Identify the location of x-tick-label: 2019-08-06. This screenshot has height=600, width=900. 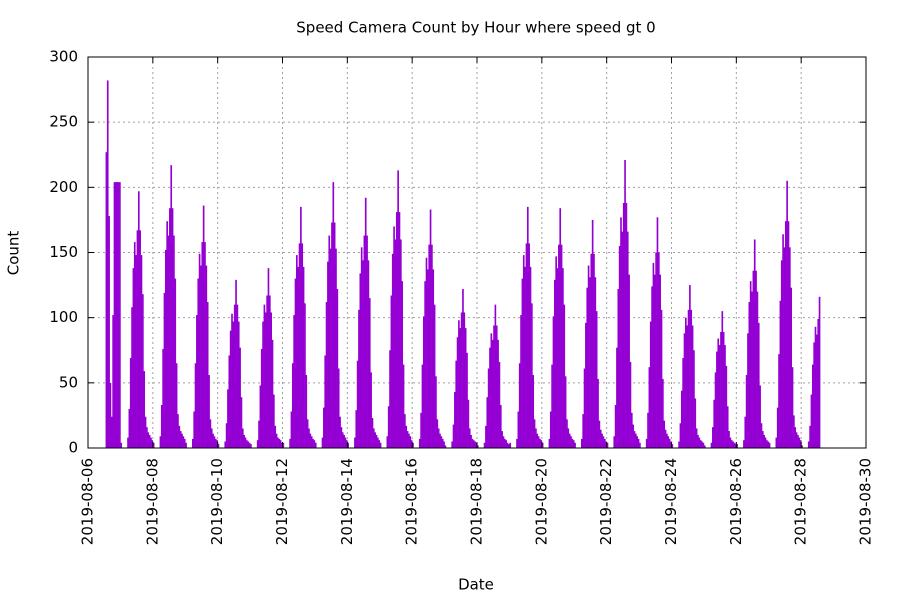
(88, 501).